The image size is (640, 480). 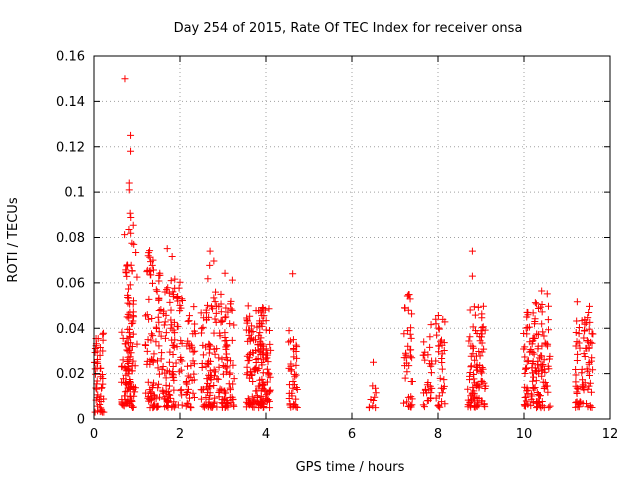 I want to click on y-tick-label: 0.04, so click(x=70, y=329).